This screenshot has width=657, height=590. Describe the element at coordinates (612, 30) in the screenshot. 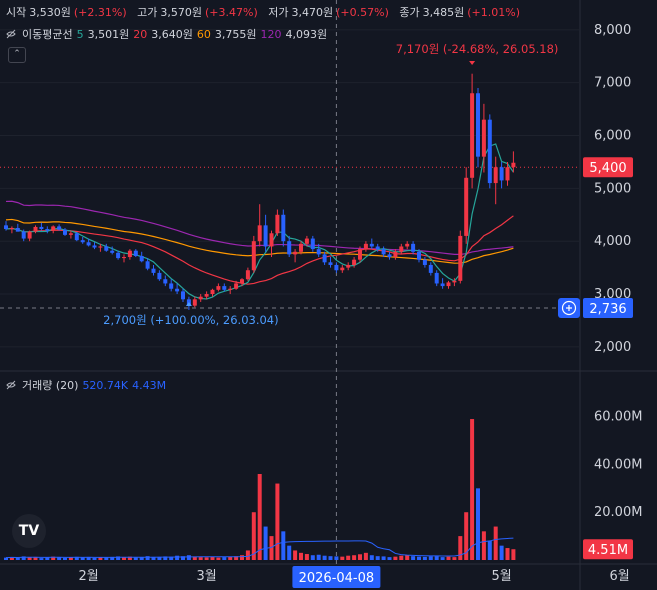

I see `price-tick-label: 8,000` at that location.